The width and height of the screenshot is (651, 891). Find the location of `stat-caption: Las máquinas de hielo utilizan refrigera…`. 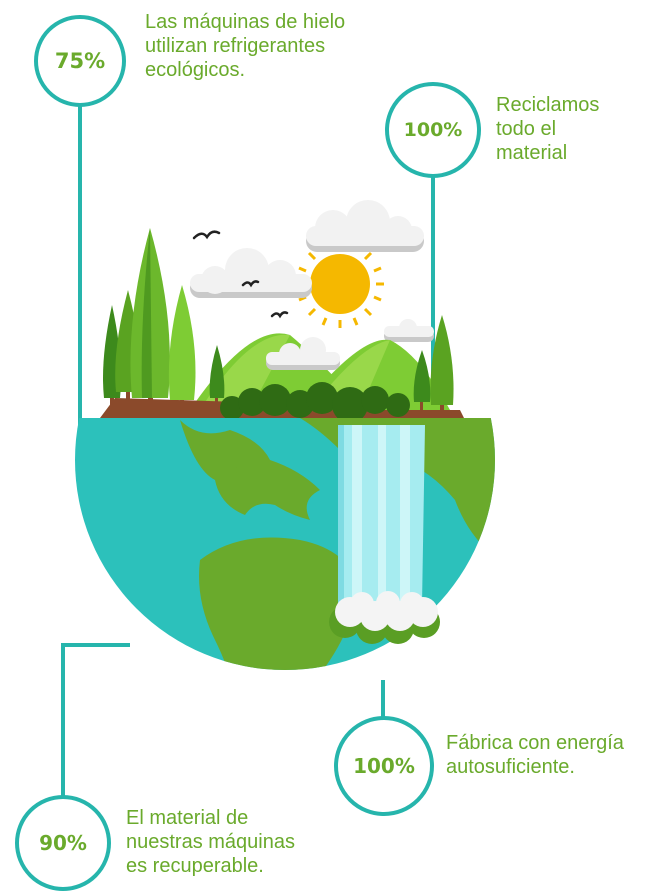

stat-caption: Las máquinas de hielo utilizan refrigera… is located at coordinates (245, 46).